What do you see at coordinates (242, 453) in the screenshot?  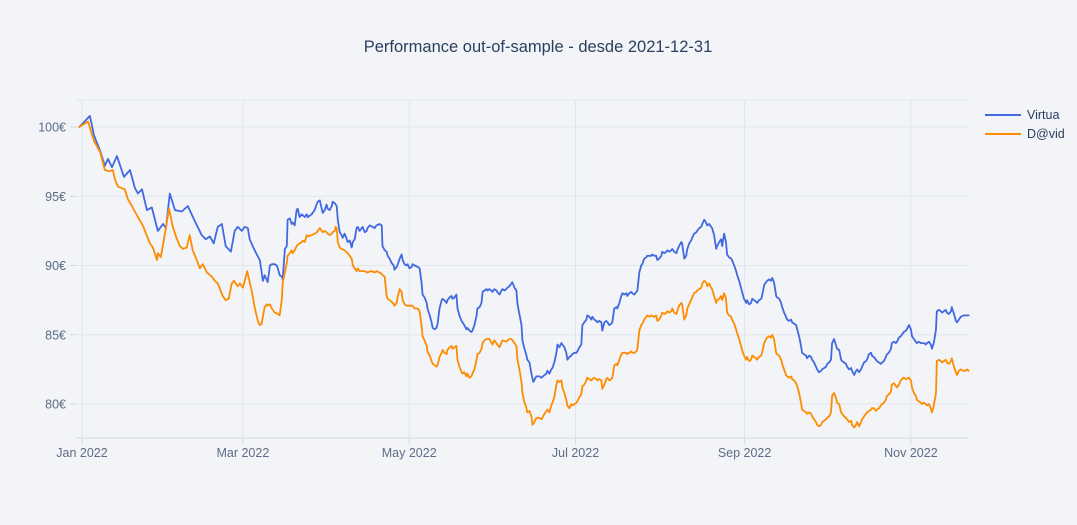 I see `x-tick-label-mar-2022: Mar 2022` at bounding box center [242, 453].